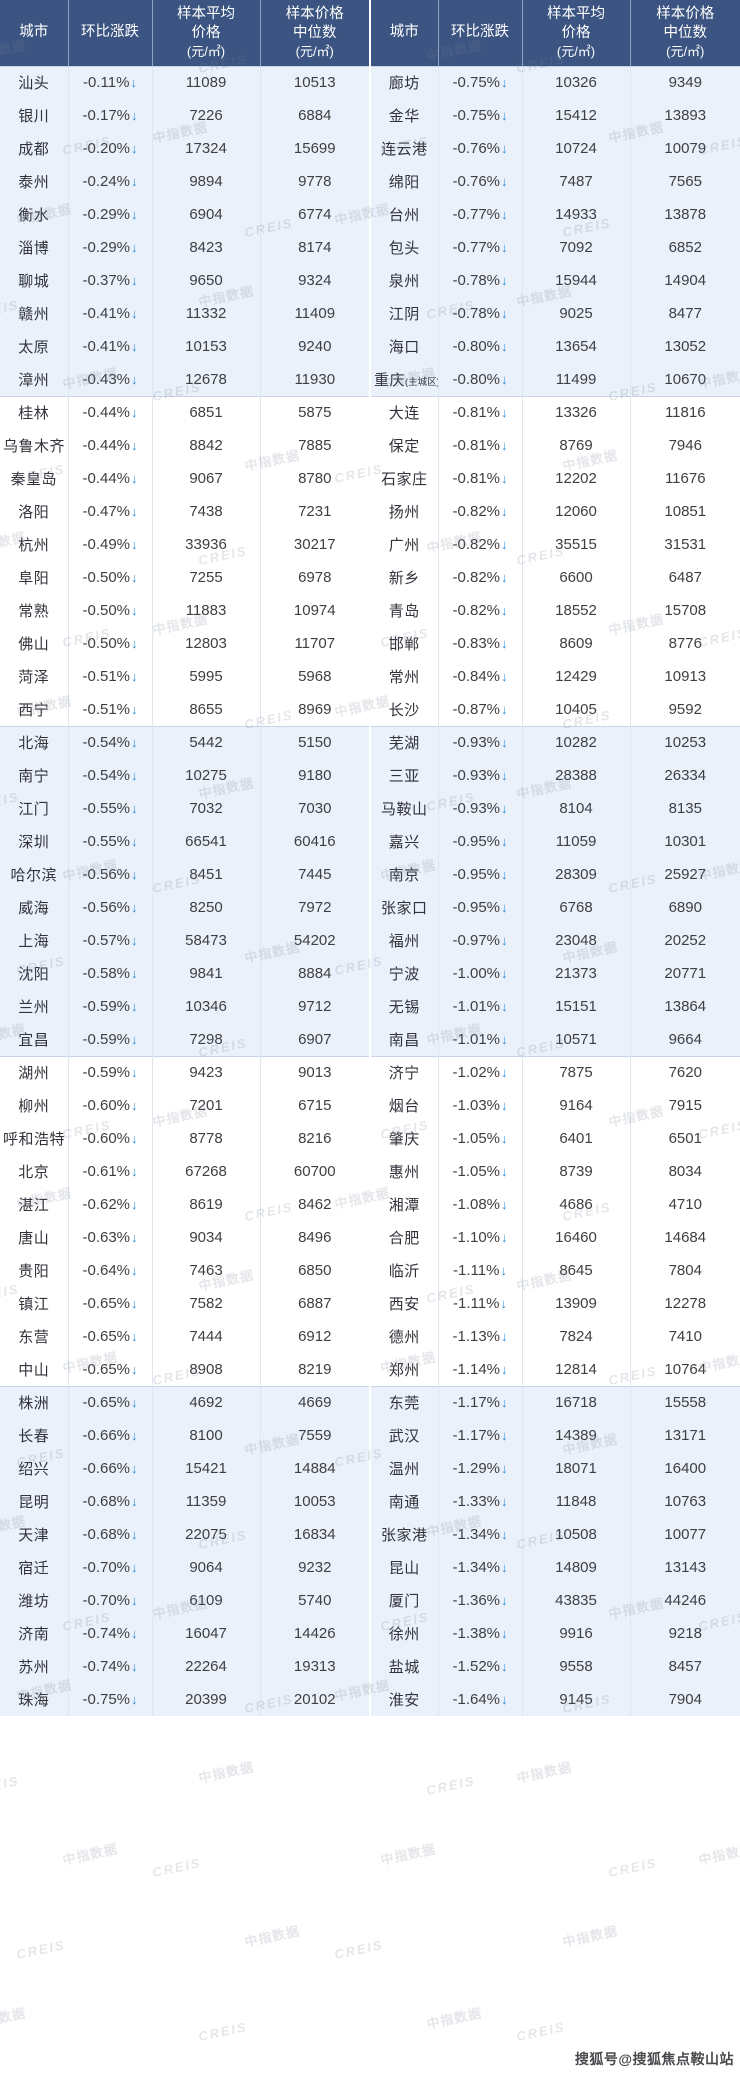 The height and width of the screenshot is (2075, 740). What do you see at coordinates (370, 808) in the screenshot?
I see `table-row: 江门 -0.55%↓ 7032 7030 马鞍山 -0.93%↓ 8104 8135` at bounding box center [370, 808].